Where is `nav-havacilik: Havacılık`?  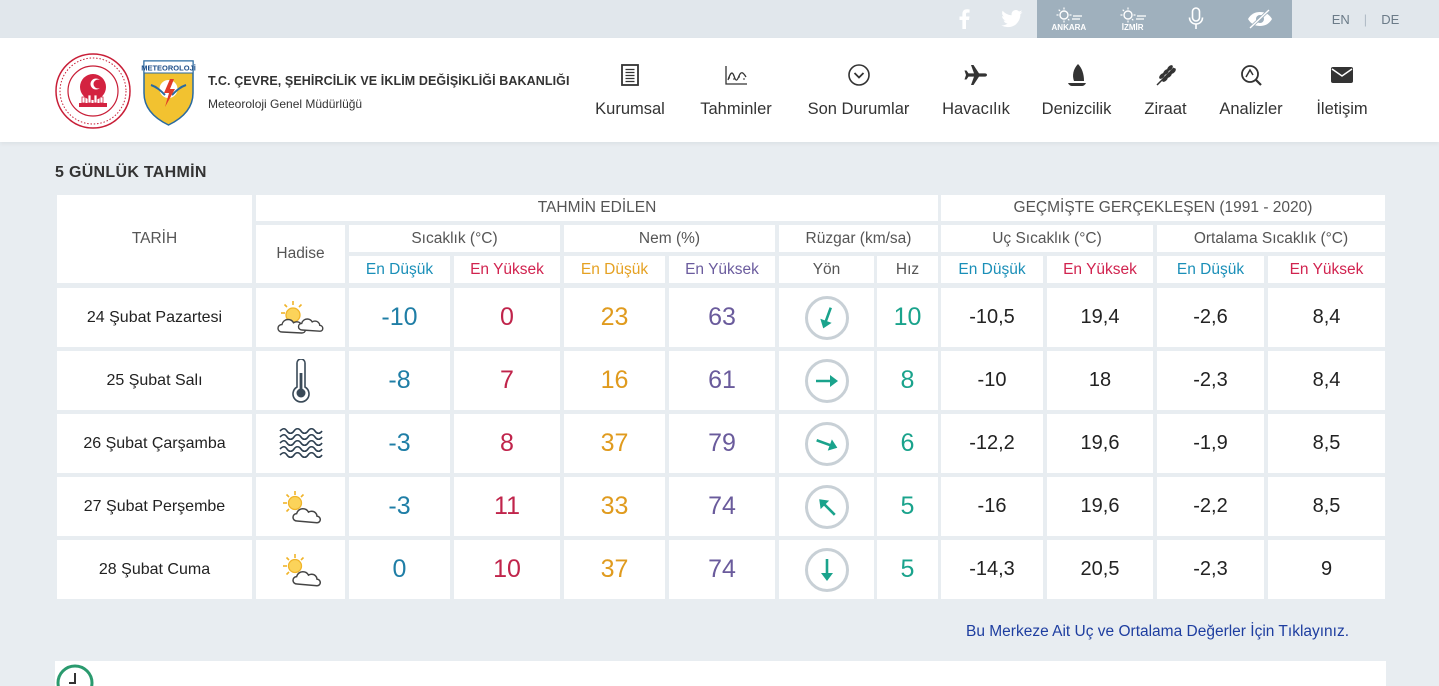
nav-havacilik: Havacılık is located at coordinates (976, 89).